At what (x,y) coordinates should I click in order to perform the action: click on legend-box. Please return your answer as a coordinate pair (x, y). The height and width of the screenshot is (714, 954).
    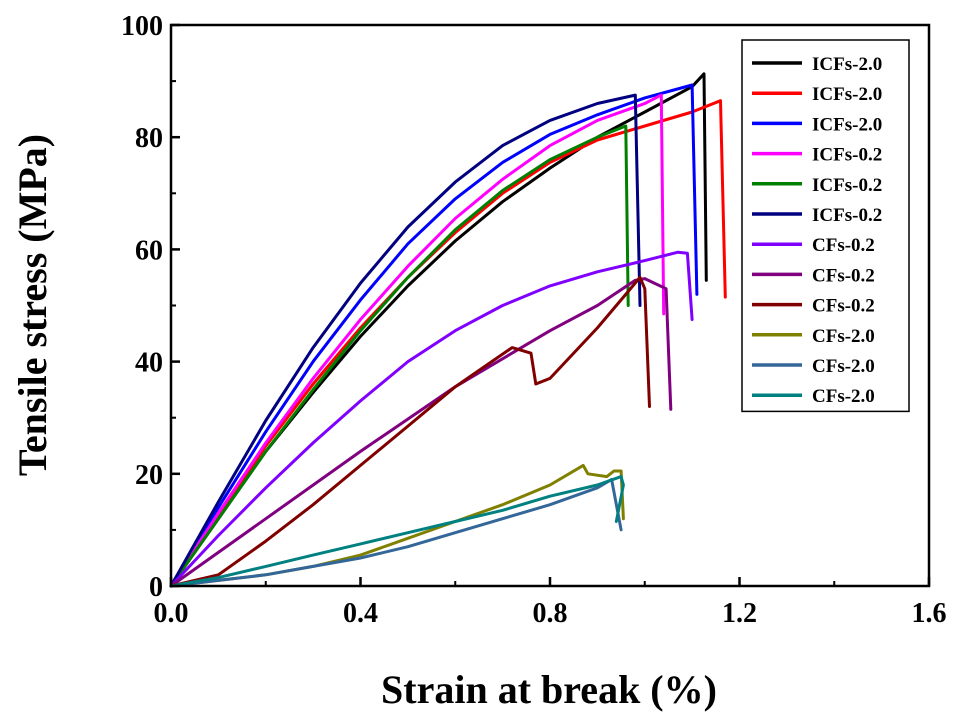
    Looking at the image, I should click on (825, 226).